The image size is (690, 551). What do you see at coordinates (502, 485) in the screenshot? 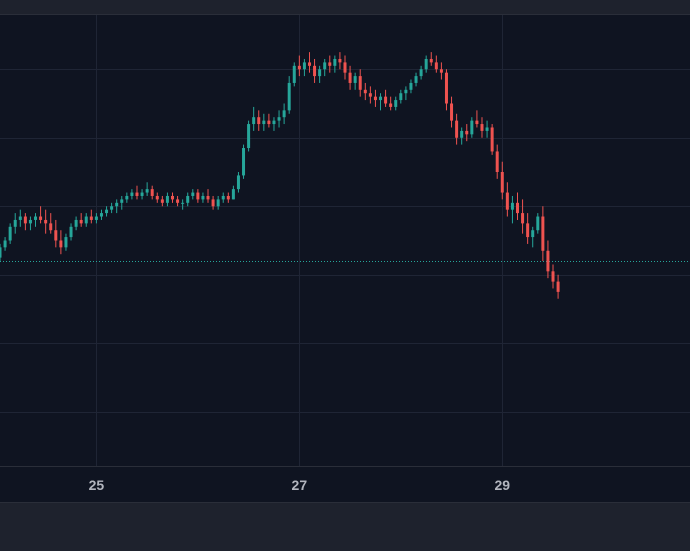
I see `time-tick-label: 29` at bounding box center [502, 485].